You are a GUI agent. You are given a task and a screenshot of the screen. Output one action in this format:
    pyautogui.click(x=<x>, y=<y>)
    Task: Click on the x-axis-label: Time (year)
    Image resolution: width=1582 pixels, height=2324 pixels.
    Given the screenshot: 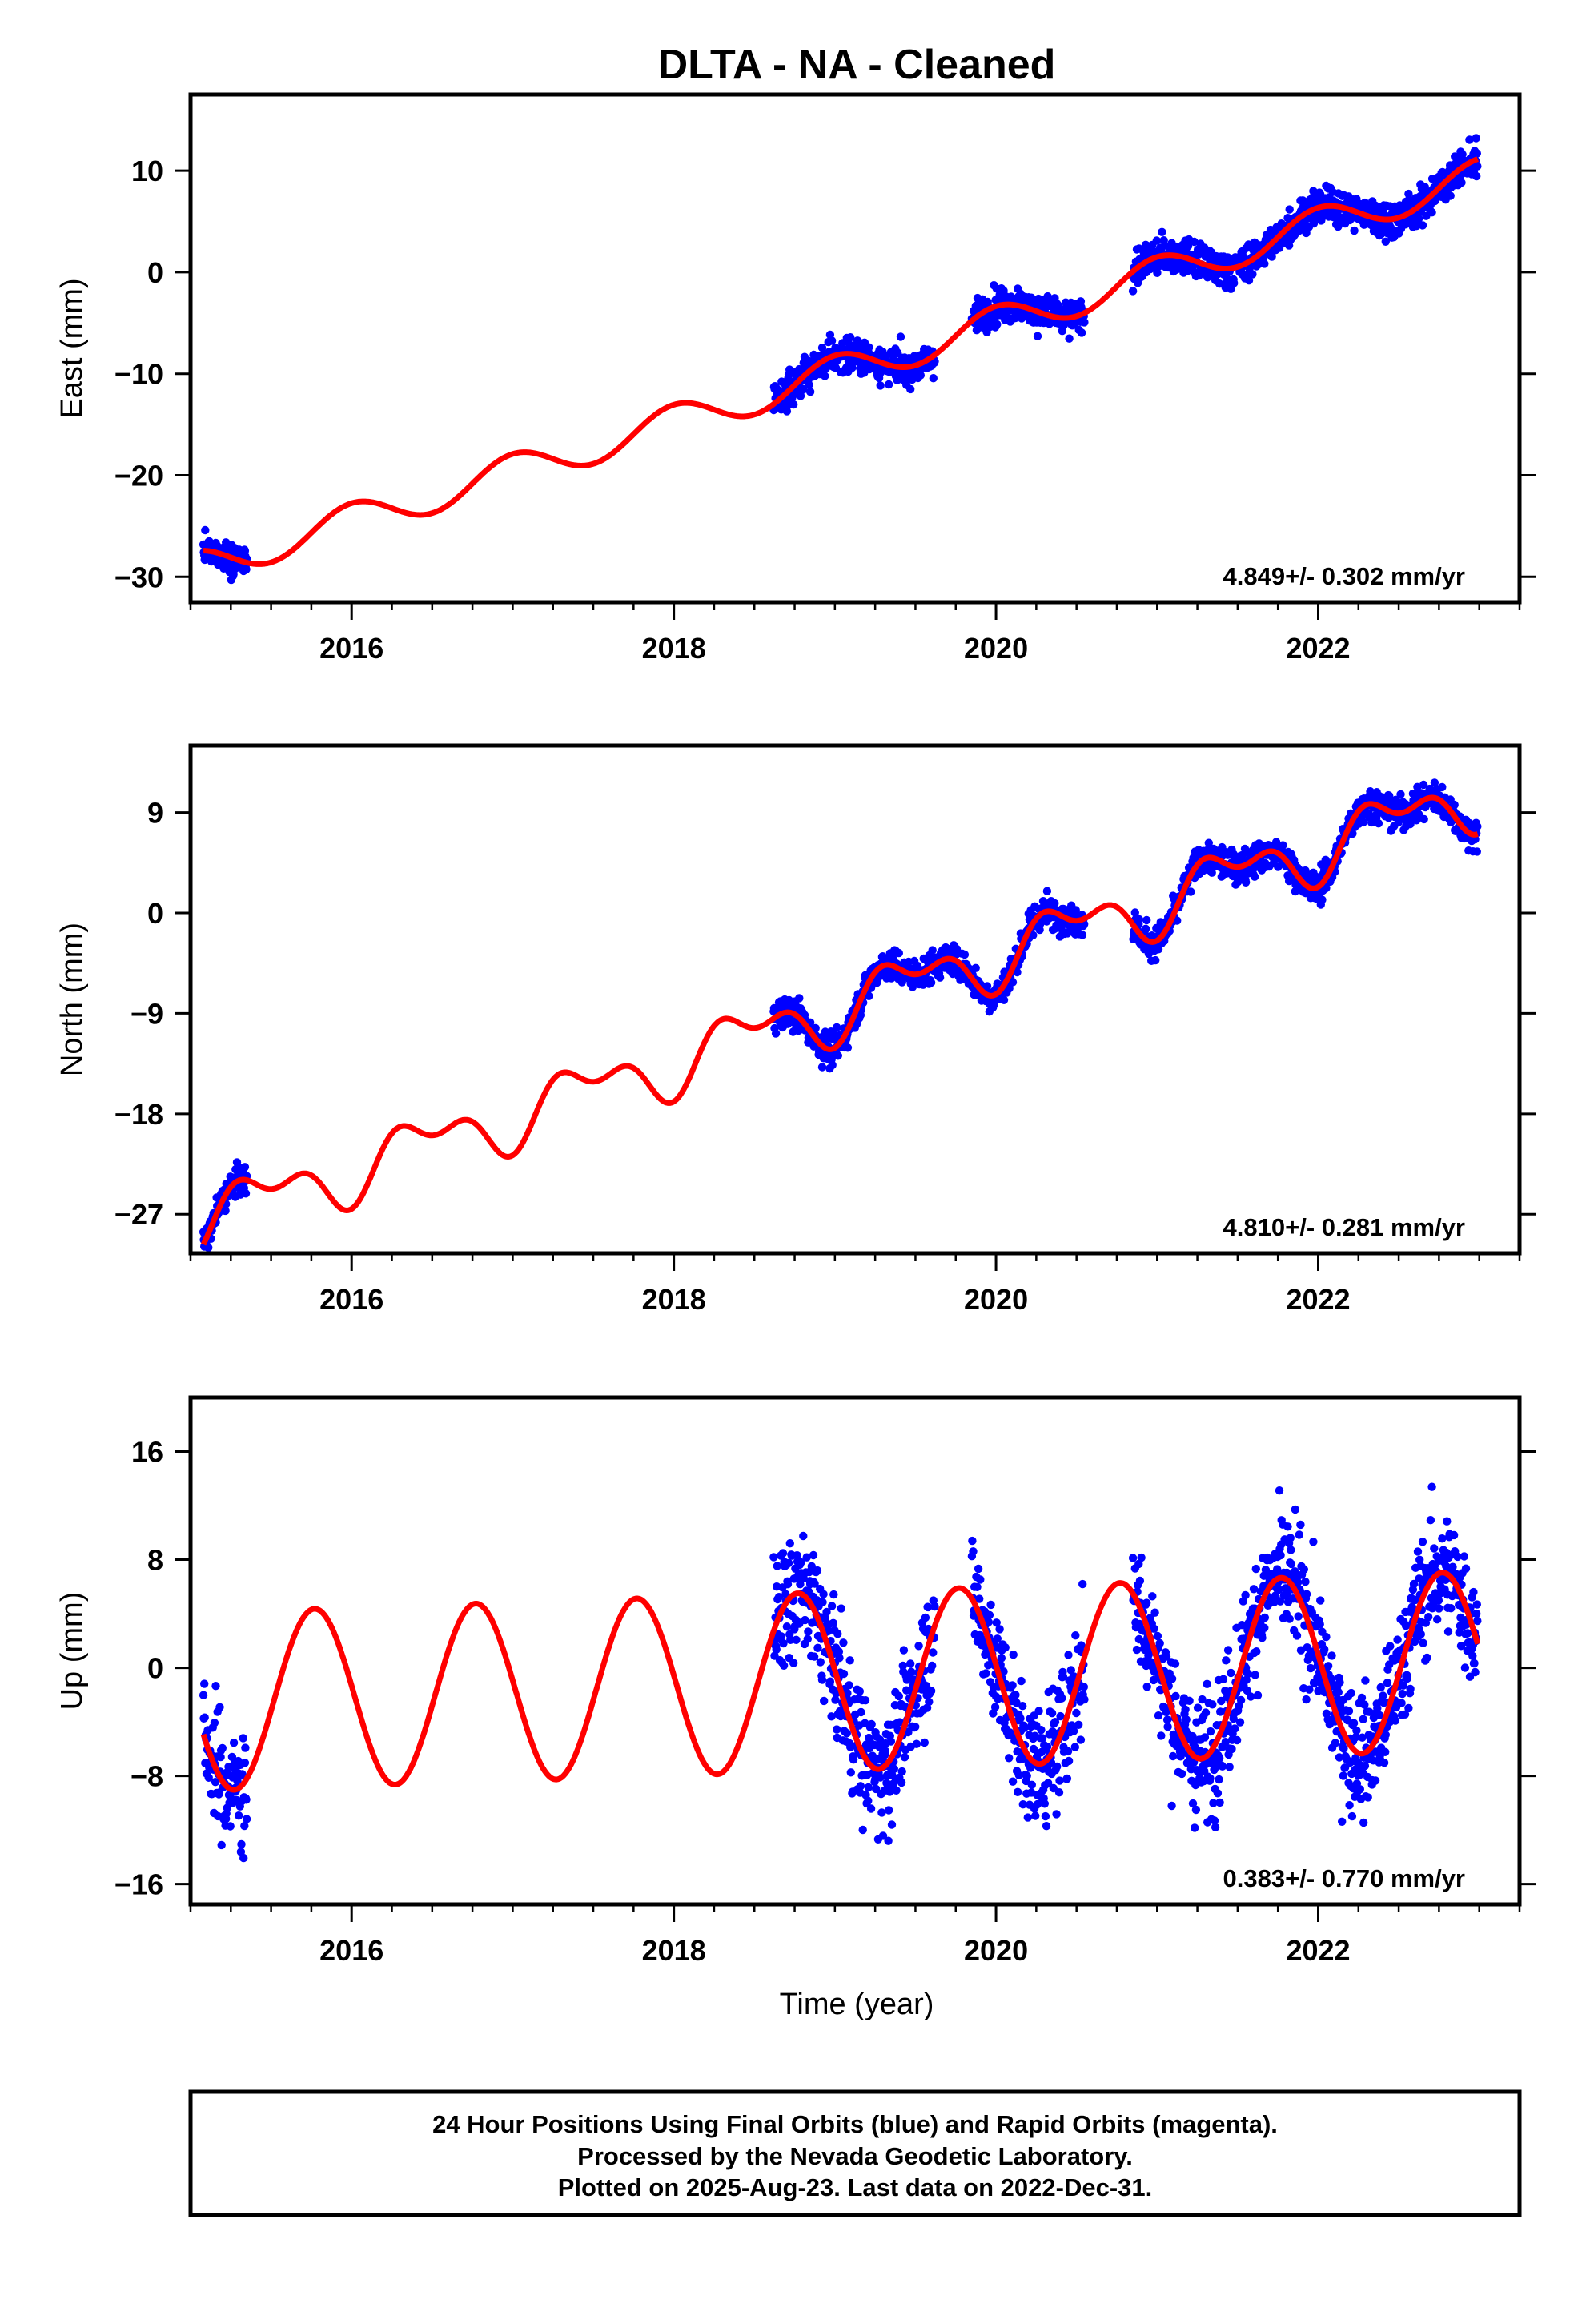 What is the action you would take?
    pyautogui.click(x=857, y=2005)
    